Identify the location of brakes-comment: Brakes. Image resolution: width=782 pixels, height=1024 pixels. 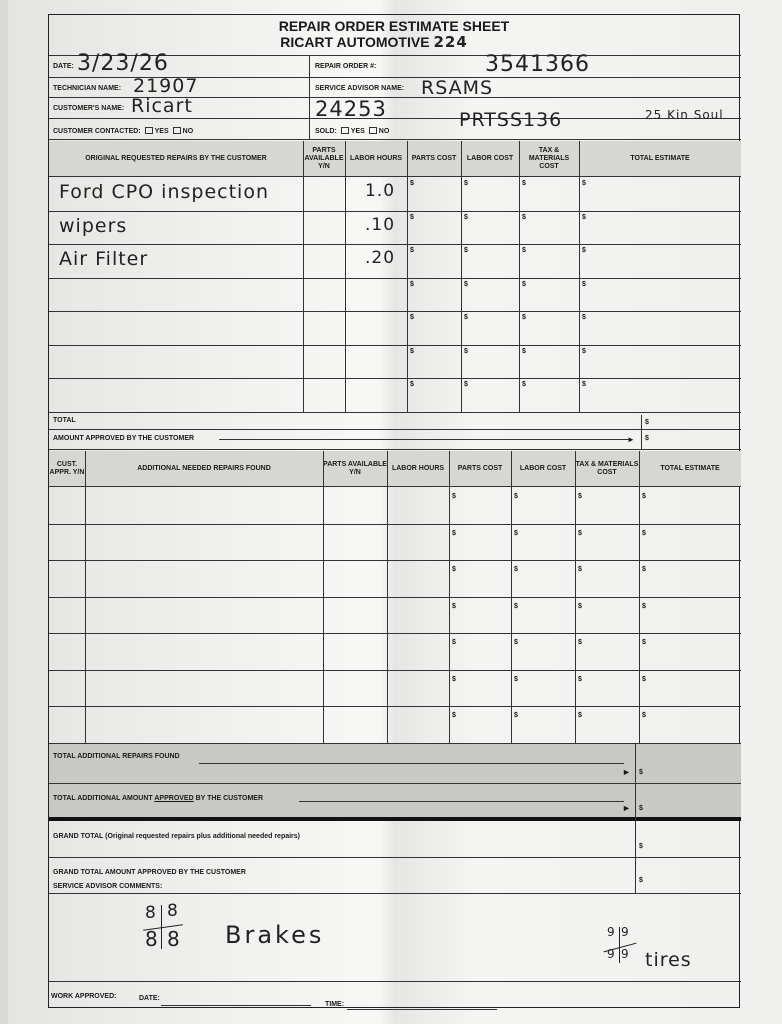
(275, 935).